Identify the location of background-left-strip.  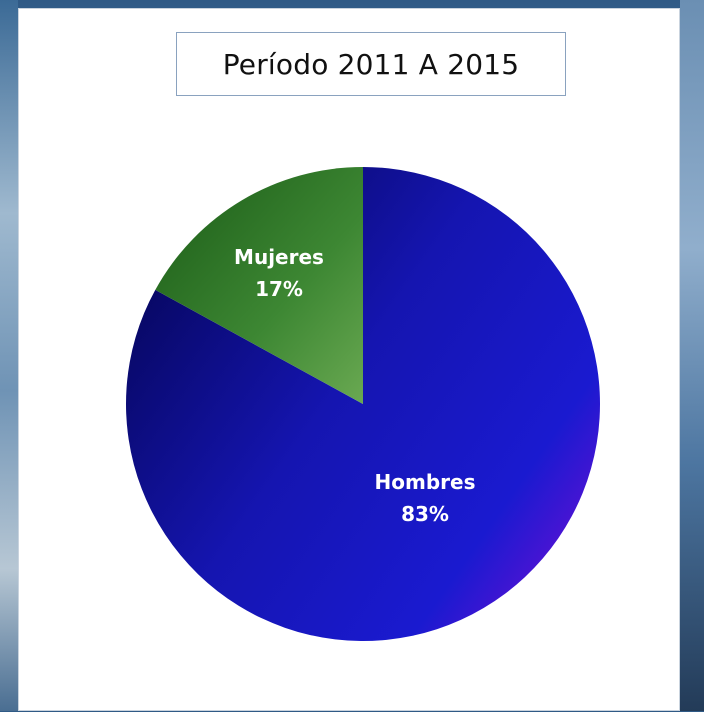
(9, 355).